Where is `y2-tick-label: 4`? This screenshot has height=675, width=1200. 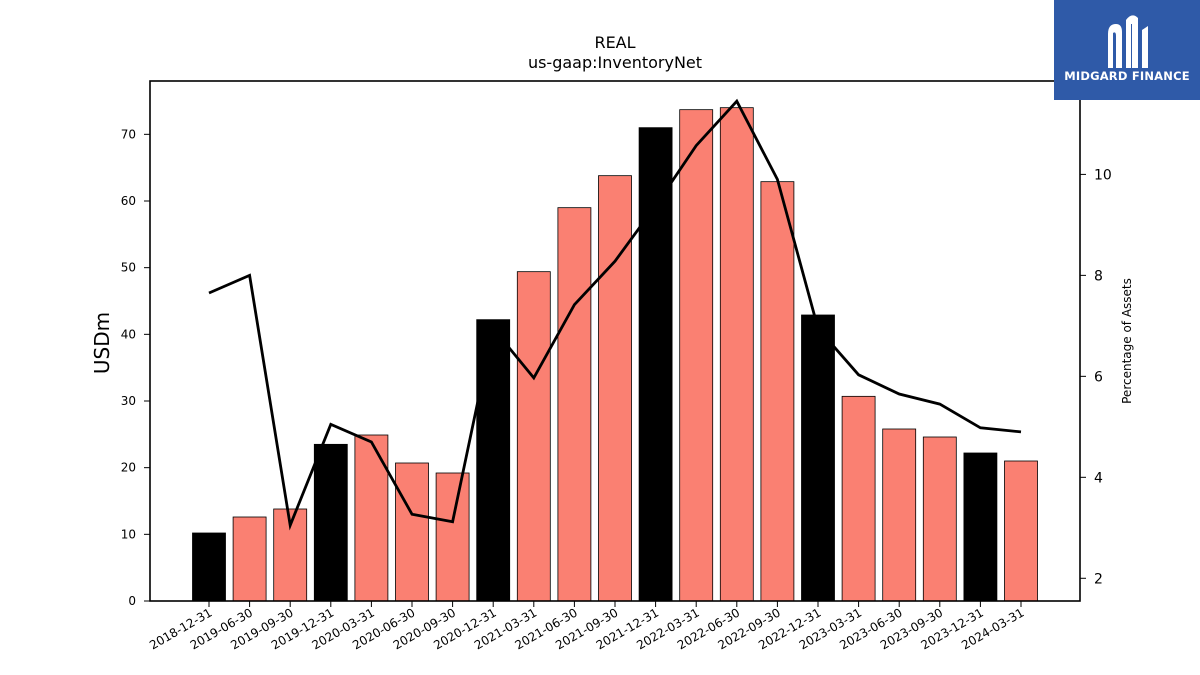 y2-tick-label: 4 is located at coordinates (1098, 478).